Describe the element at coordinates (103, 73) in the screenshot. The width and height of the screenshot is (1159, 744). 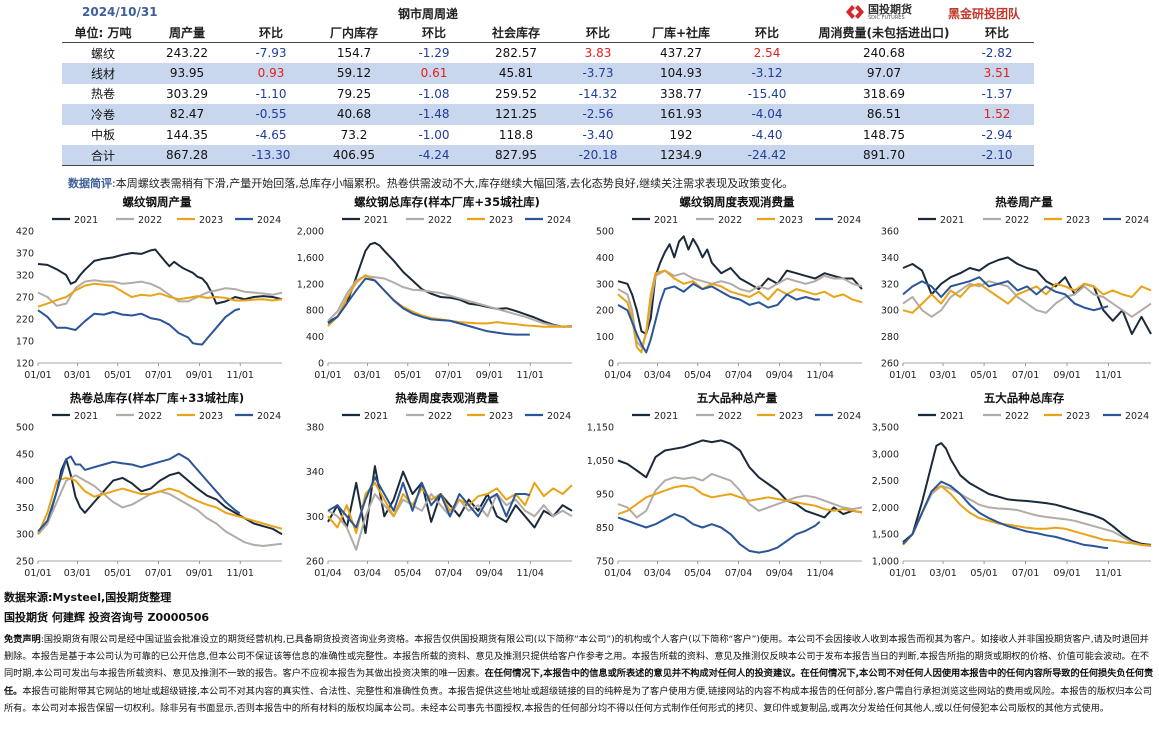
I see `row-label: 线材` at that location.